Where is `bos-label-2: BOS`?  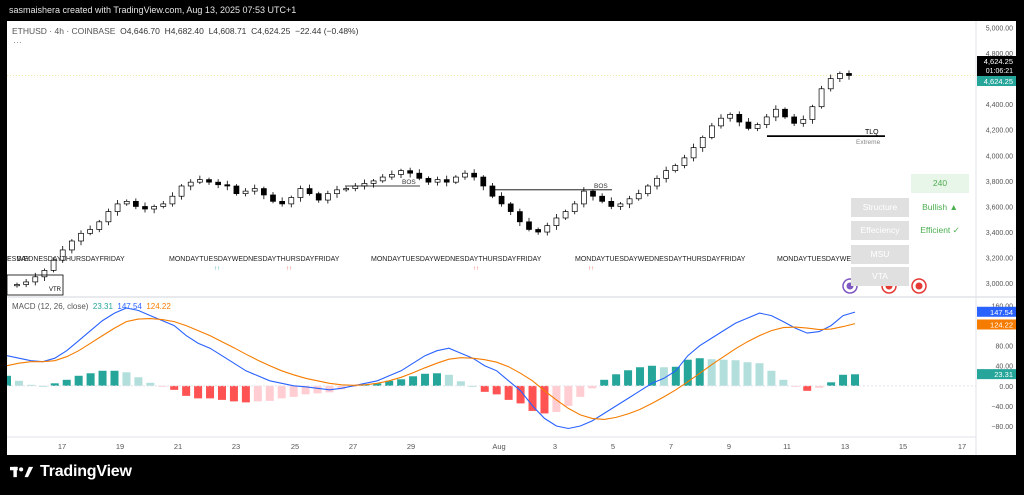 bos-label-2: BOS is located at coordinates (601, 186).